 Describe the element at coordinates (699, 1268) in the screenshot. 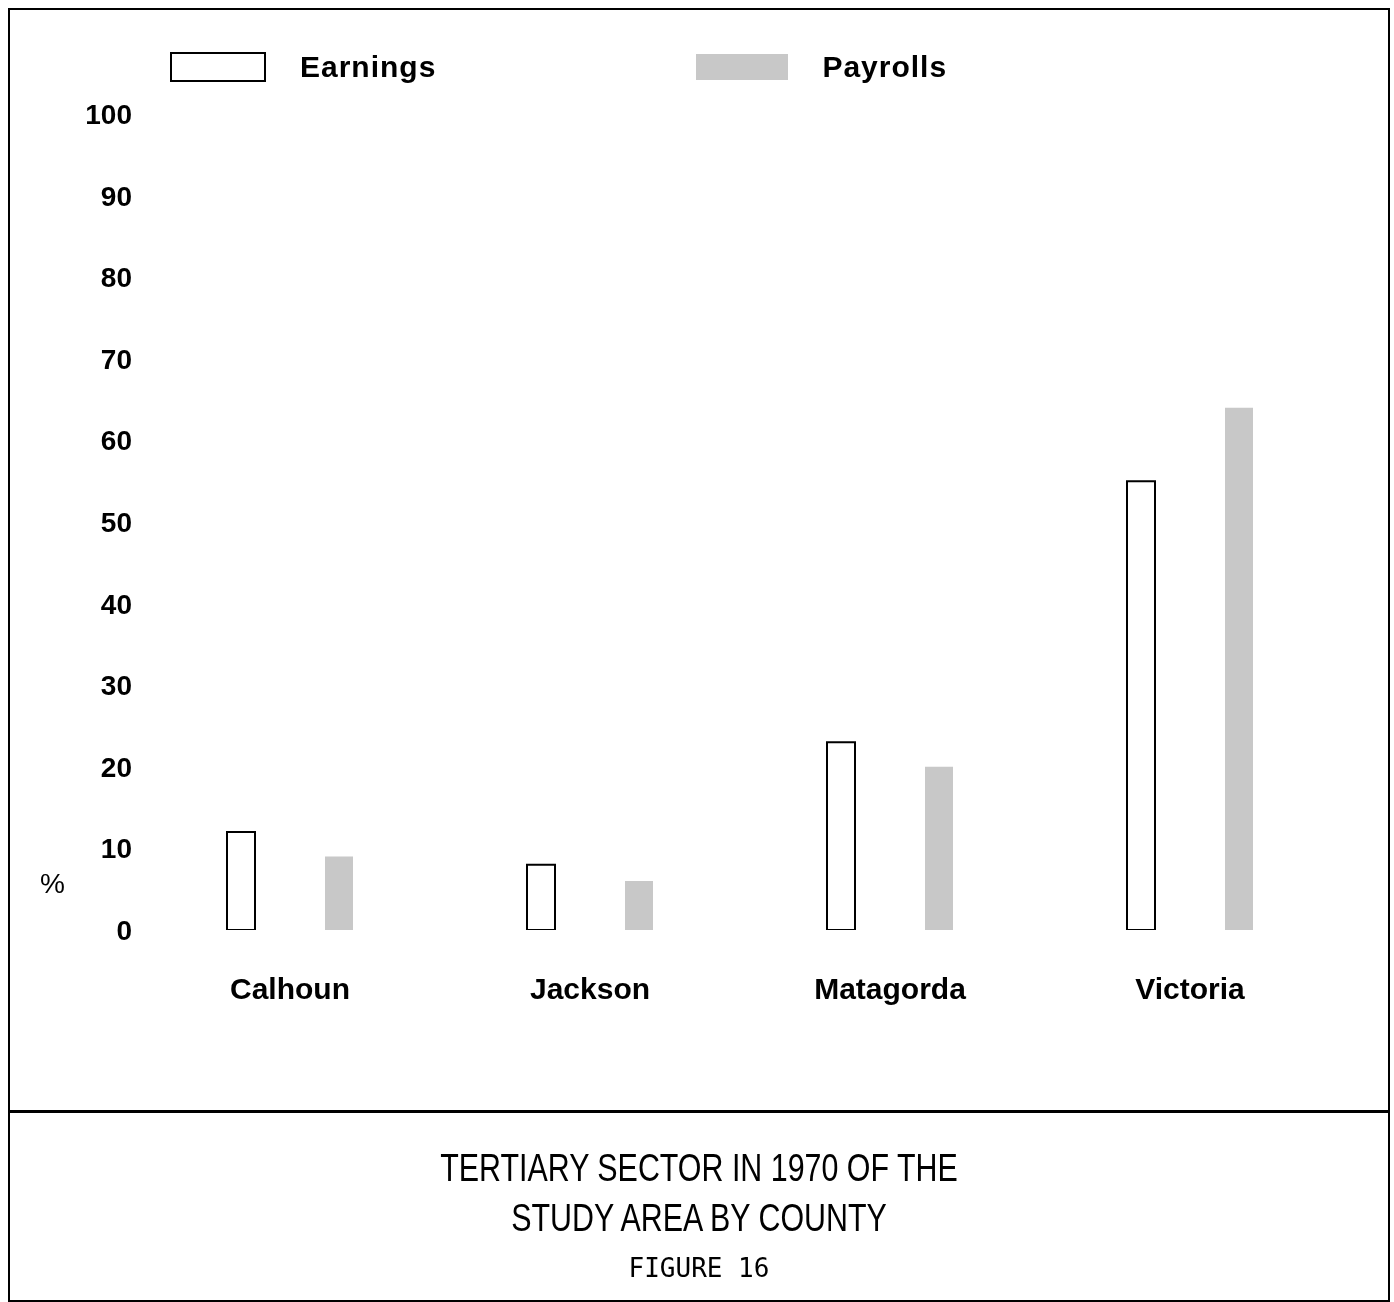

I see `caption: FIGURE 16` at that location.